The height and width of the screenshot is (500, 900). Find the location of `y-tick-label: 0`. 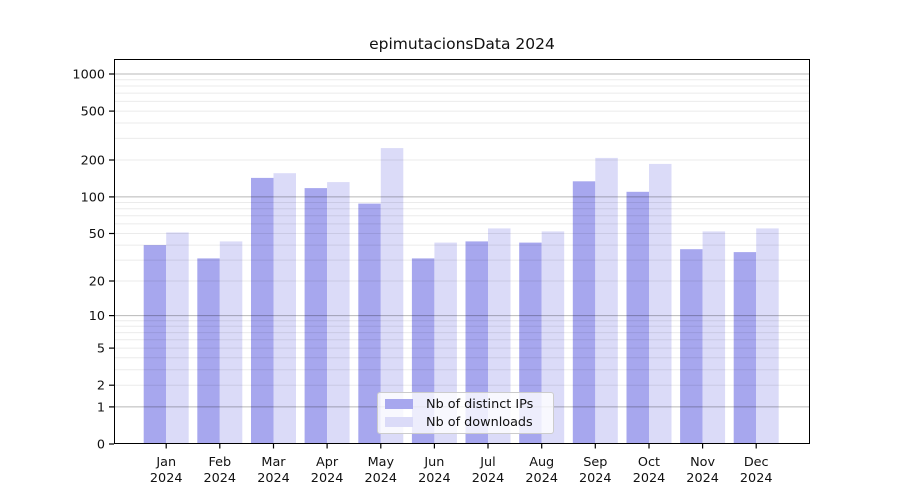

y-tick-label: 0 is located at coordinates (101, 445).